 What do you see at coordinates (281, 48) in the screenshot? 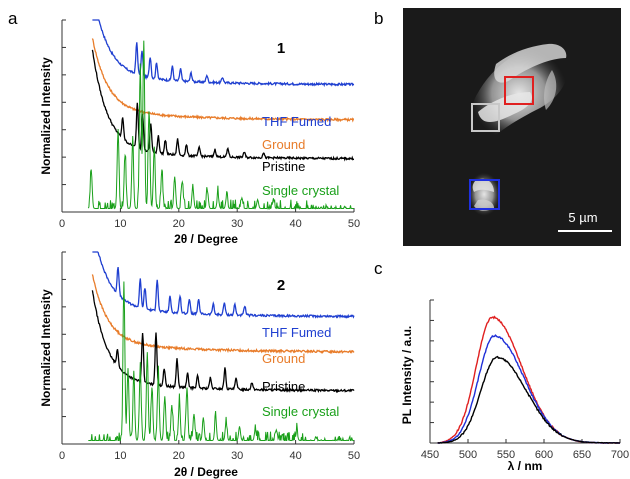
I see `compound-label: 1` at bounding box center [281, 48].